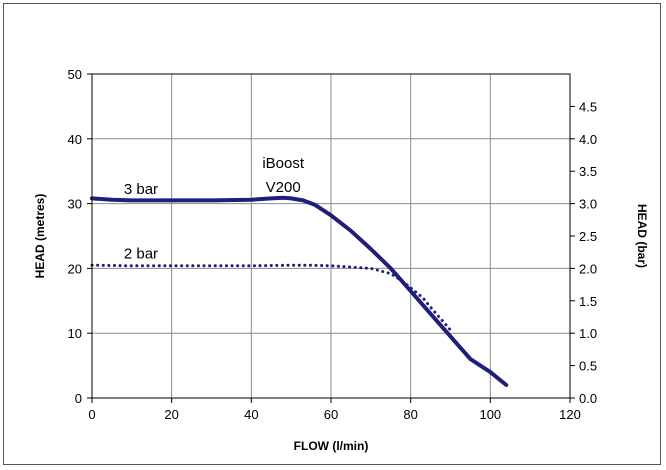 The width and height of the screenshot is (666, 470). What do you see at coordinates (588, 268) in the screenshot?
I see `y2-tick-label: 2.0` at bounding box center [588, 268].